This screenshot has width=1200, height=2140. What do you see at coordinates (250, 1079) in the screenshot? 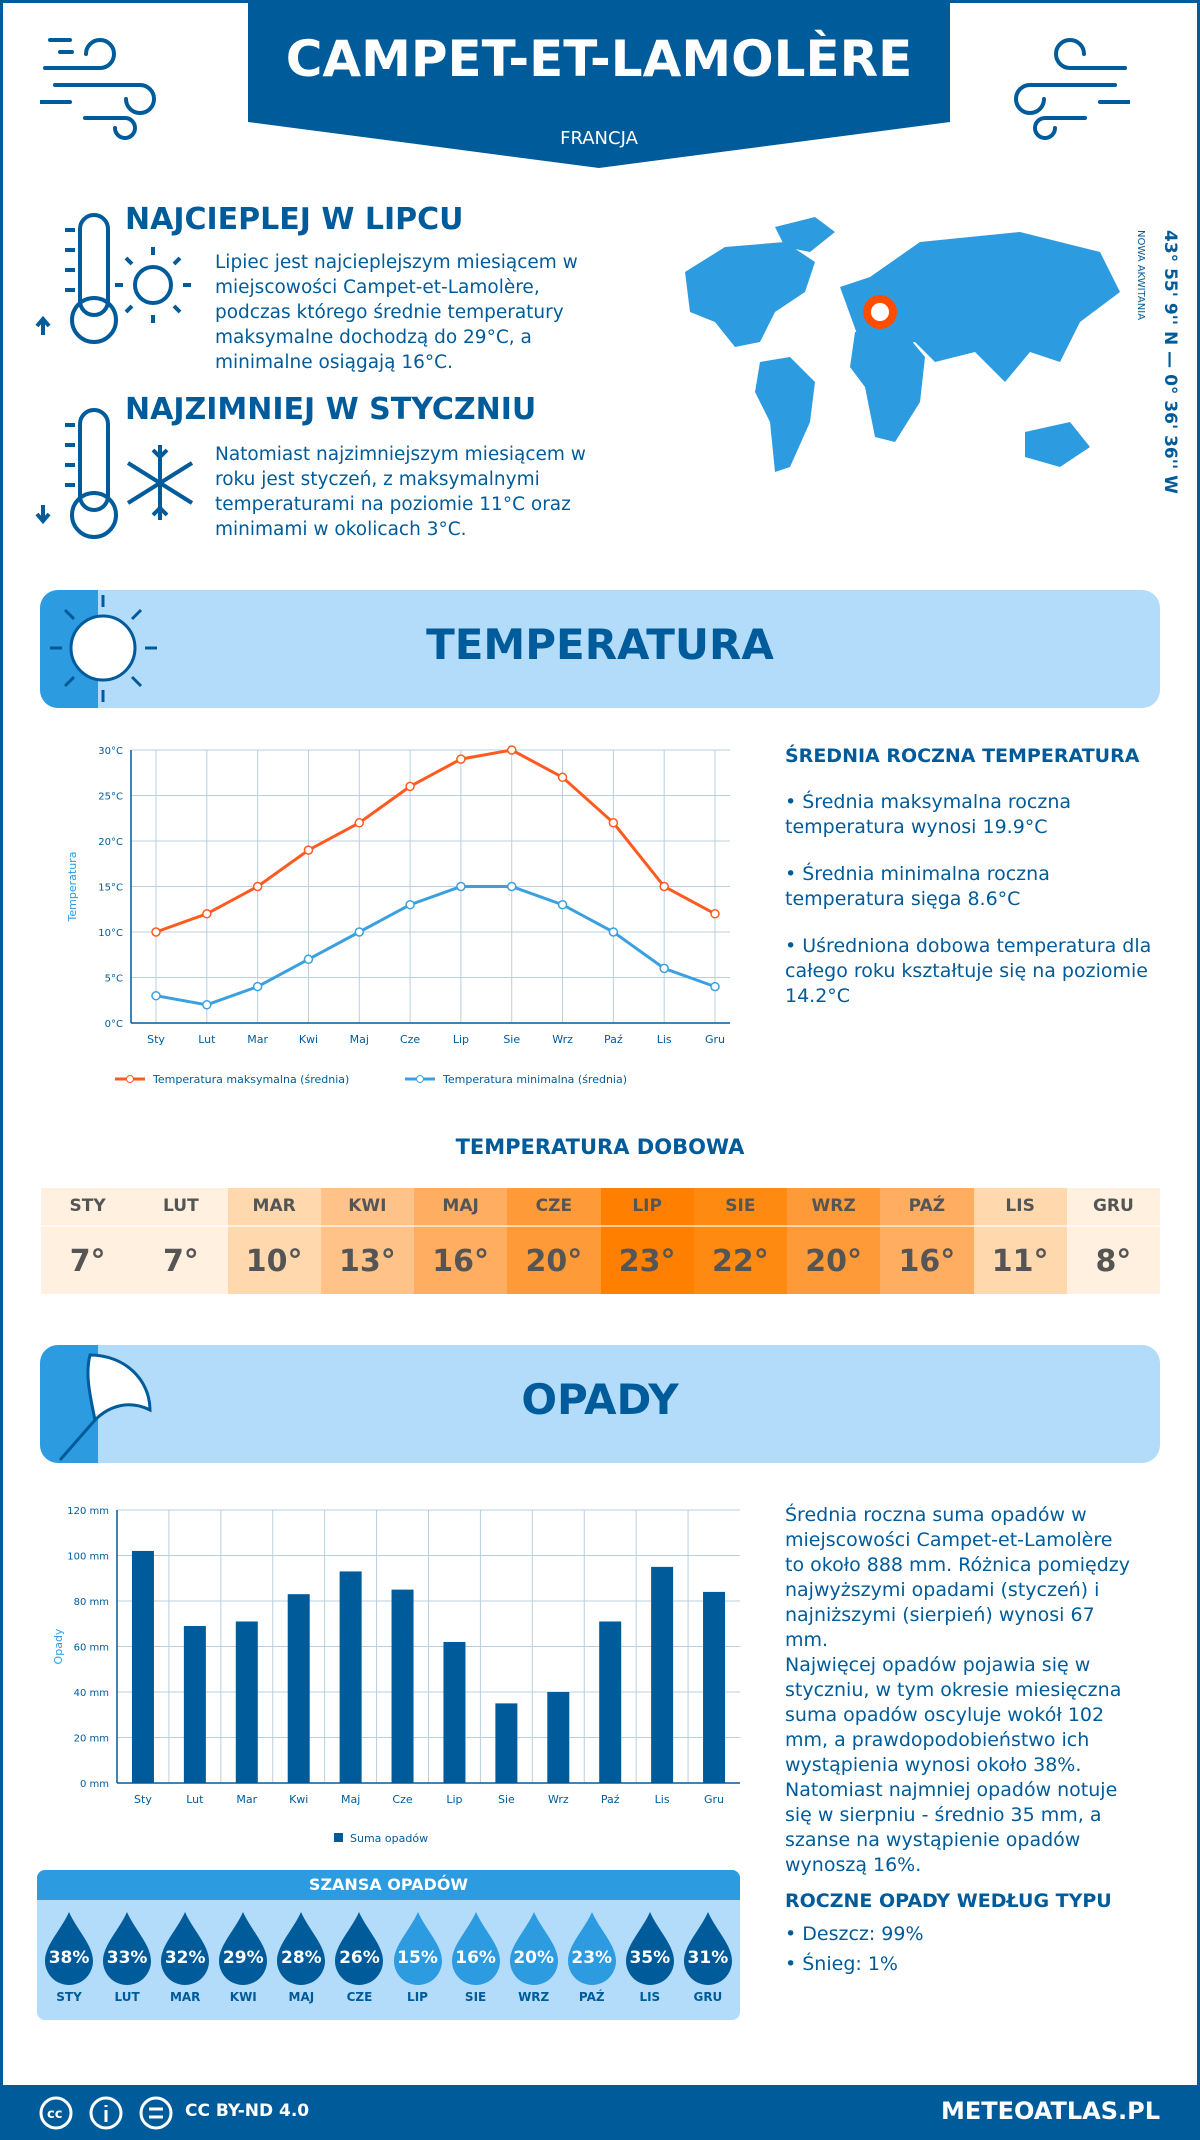
I see `legend-label: Temperatura maksymalna (średnia)` at bounding box center [250, 1079].